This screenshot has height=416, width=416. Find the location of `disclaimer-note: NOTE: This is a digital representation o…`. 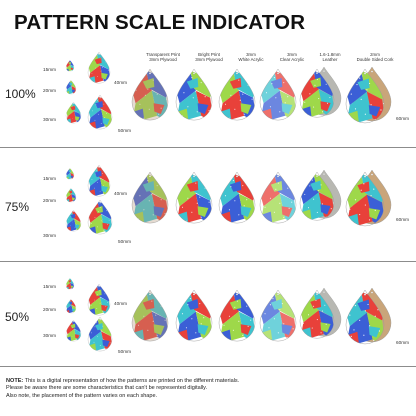

disclaimer-note: NOTE: This is a digital representation o… is located at coordinates (209, 389).